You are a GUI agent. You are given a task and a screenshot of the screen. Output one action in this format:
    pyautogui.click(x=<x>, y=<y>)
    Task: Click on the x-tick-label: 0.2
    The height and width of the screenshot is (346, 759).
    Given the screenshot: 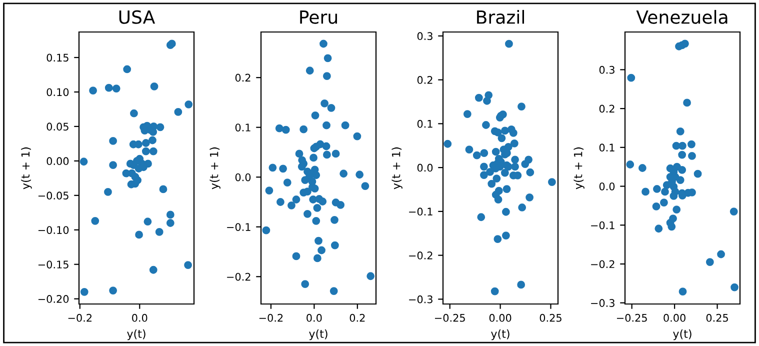 What is the action you would take?
    pyautogui.click(x=357, y=318)
    